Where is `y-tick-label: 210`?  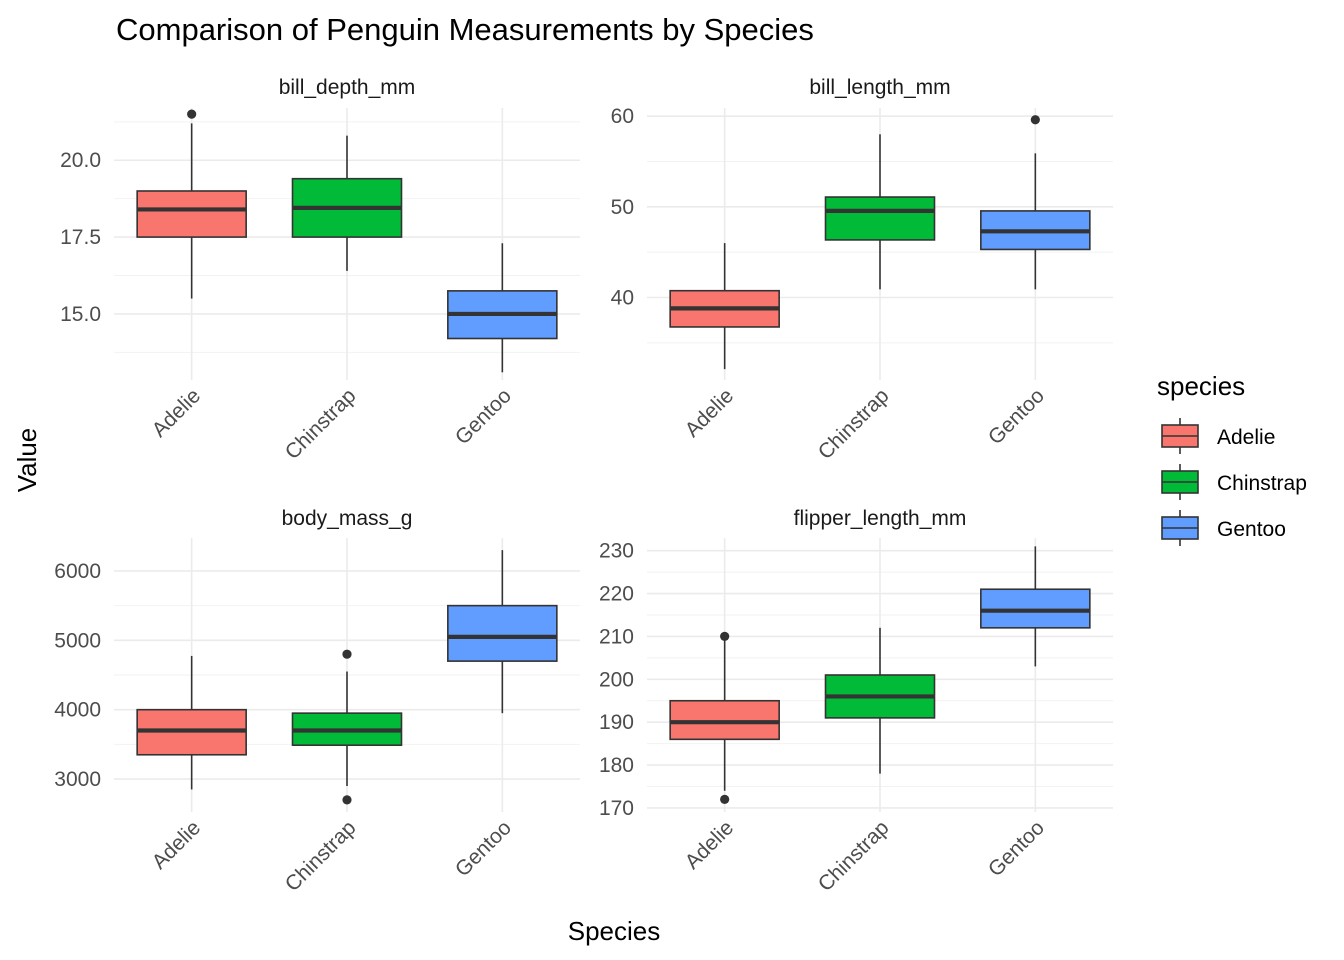 y-tick-label: 210 is located at coordinates (616, 636).